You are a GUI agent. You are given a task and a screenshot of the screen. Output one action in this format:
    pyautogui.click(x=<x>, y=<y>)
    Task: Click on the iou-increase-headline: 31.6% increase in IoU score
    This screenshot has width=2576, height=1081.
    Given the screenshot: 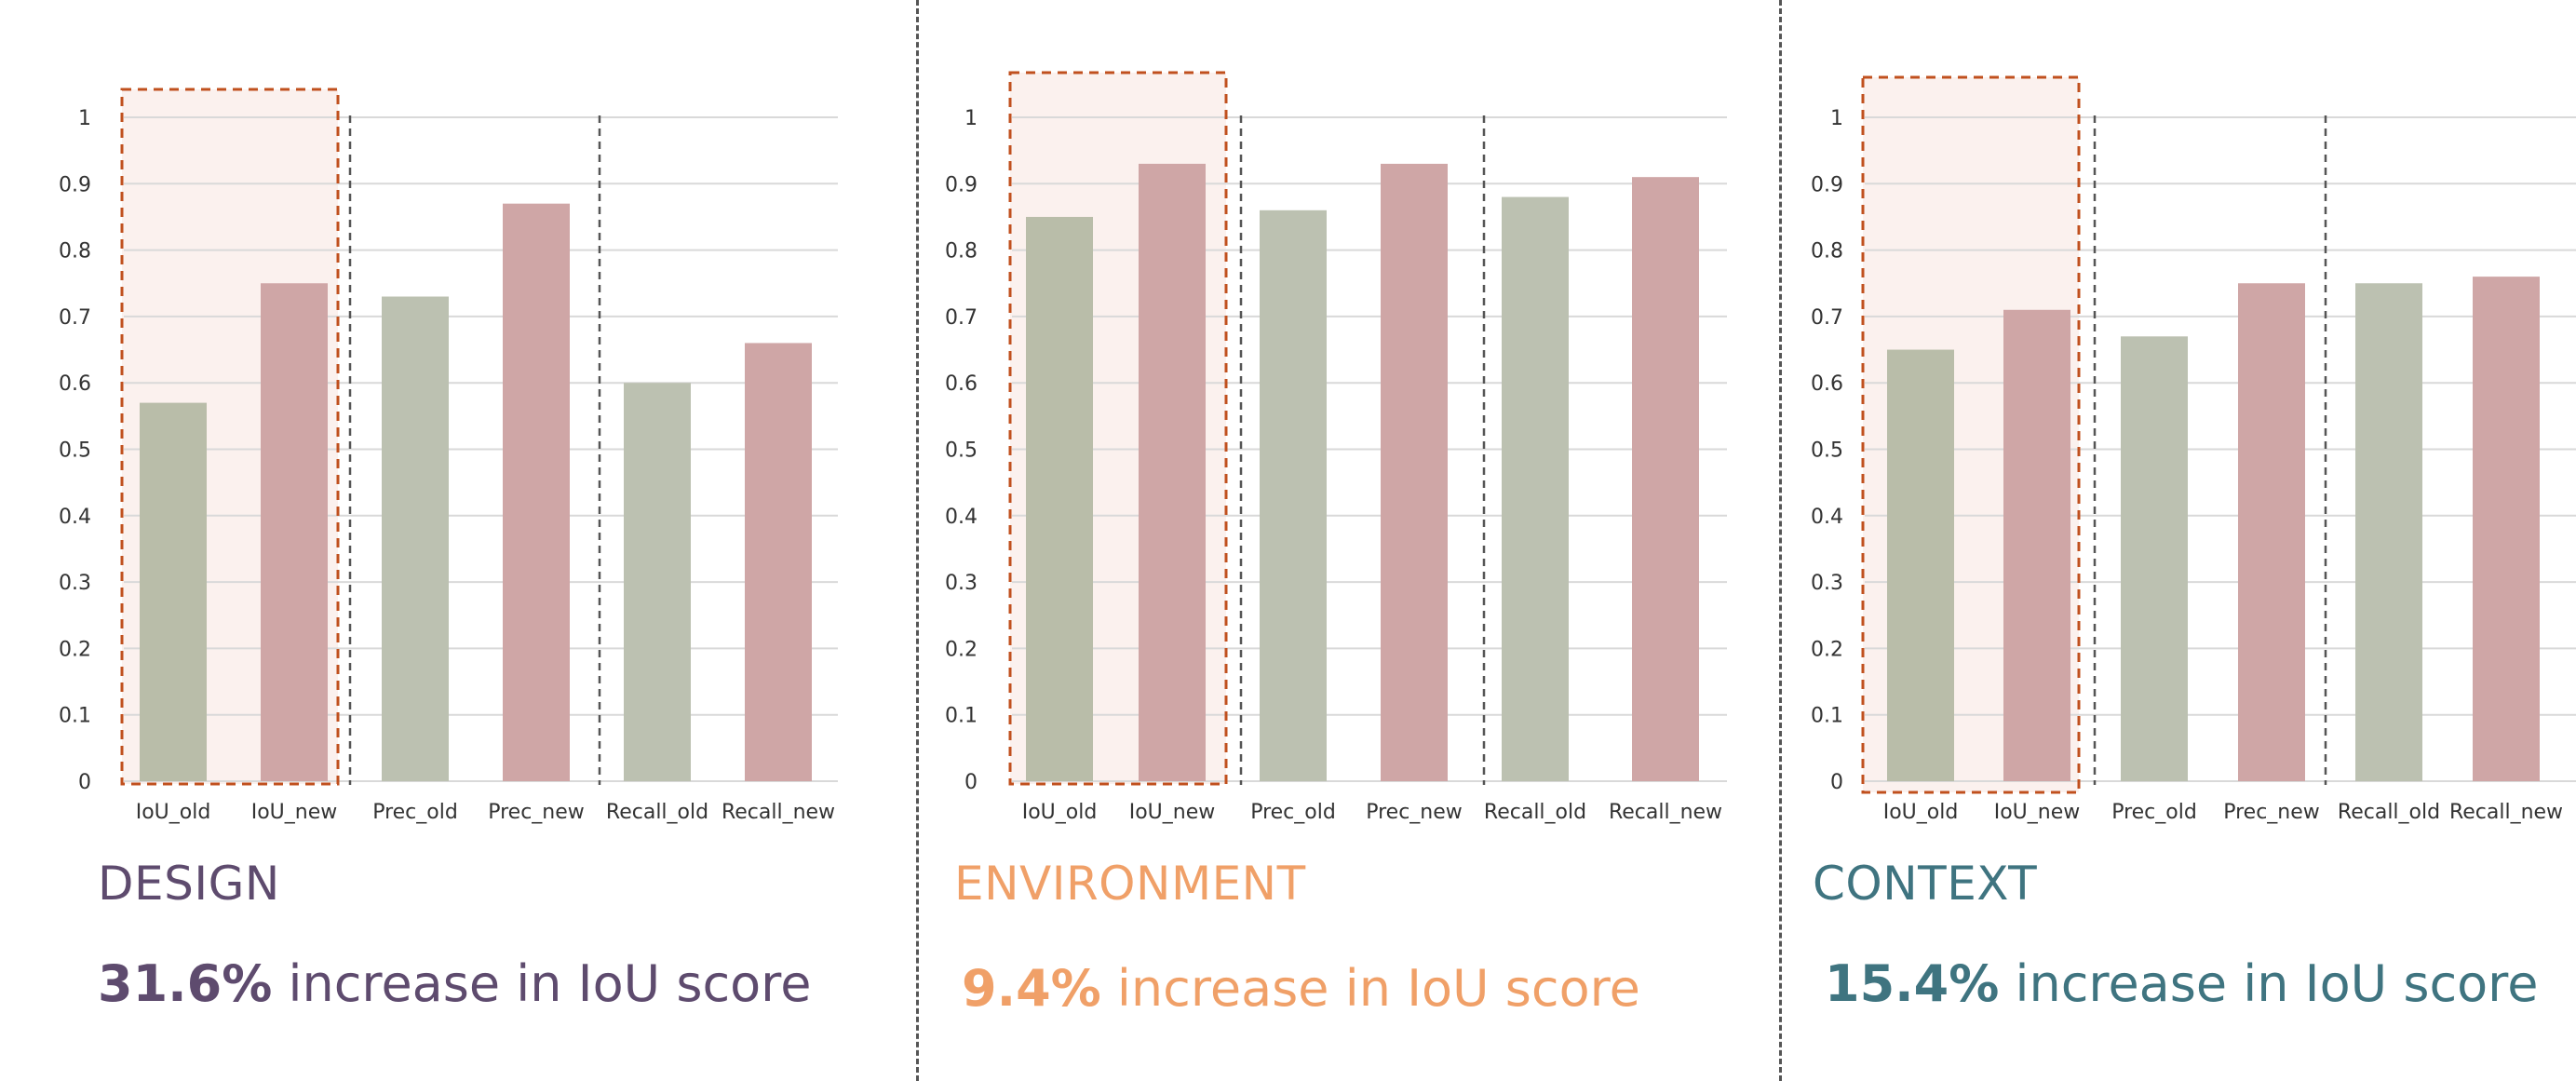 What is the action you would take?
    pyautogui.click(x=454, y=984)
    